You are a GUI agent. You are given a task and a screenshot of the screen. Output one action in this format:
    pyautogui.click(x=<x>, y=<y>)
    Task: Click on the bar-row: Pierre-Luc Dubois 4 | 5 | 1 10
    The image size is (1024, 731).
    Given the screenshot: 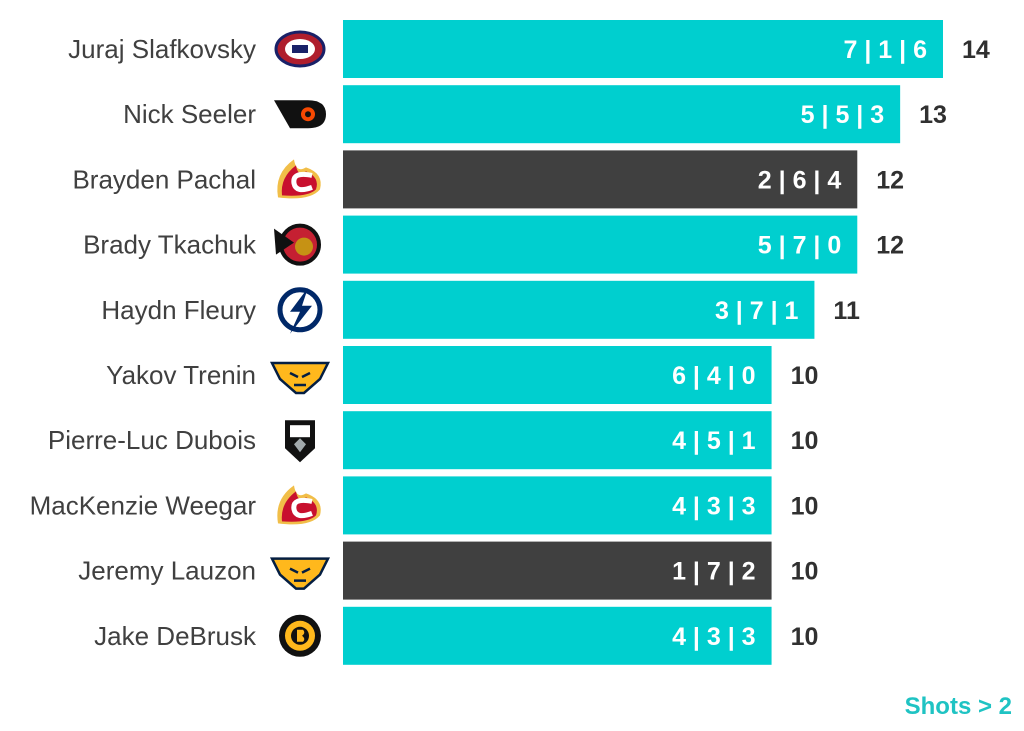 What is the action you would take?
    pyautogui.click(x=433, y=440)
    